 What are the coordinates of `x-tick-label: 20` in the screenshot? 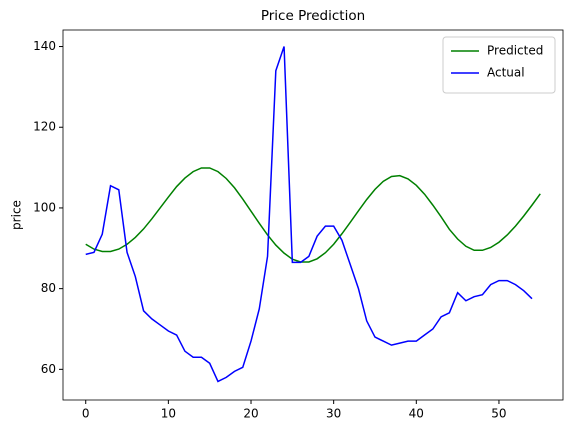 It's located at (250, 414).